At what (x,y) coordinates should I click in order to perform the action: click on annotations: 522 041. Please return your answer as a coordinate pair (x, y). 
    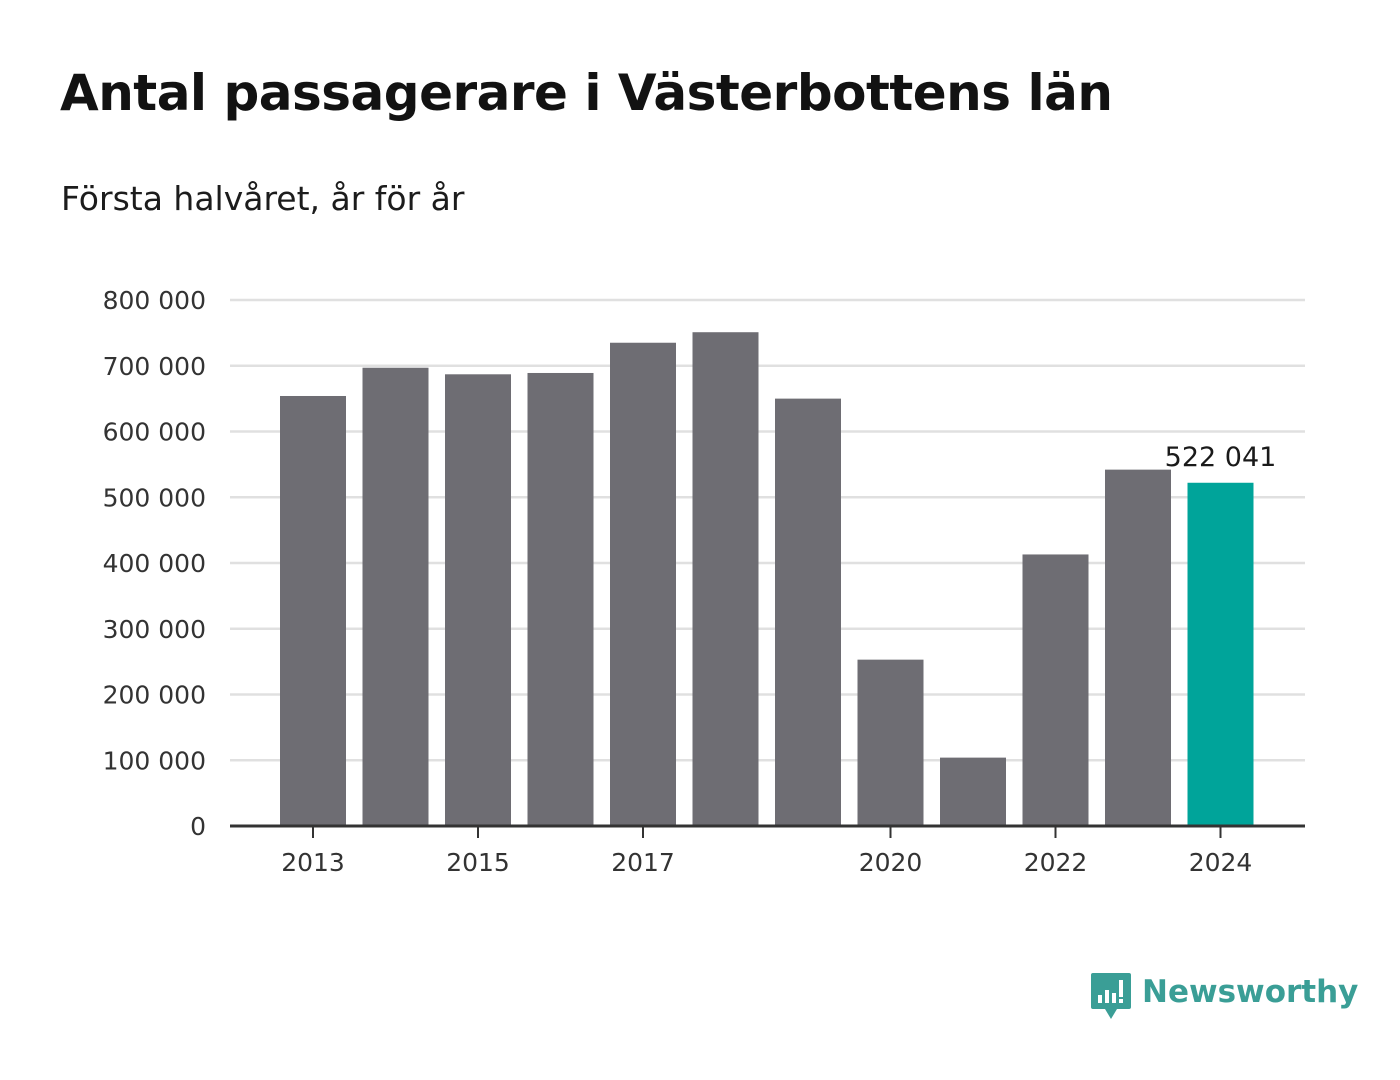
    Looking at the image, I should click on (1221, 457).